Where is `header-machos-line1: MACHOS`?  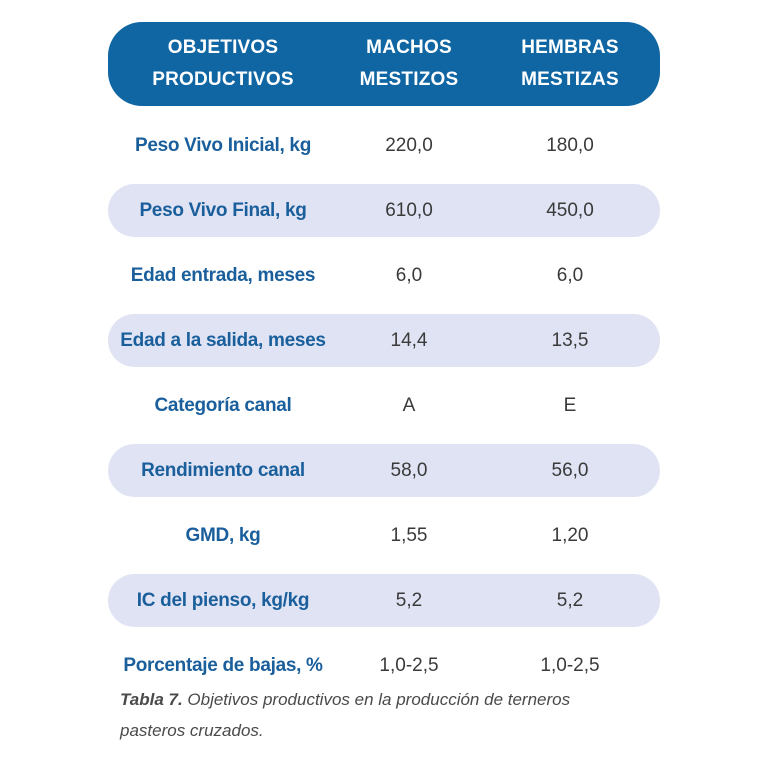
header-machos-line1: MACHOS is located at coordinates (409, 47).